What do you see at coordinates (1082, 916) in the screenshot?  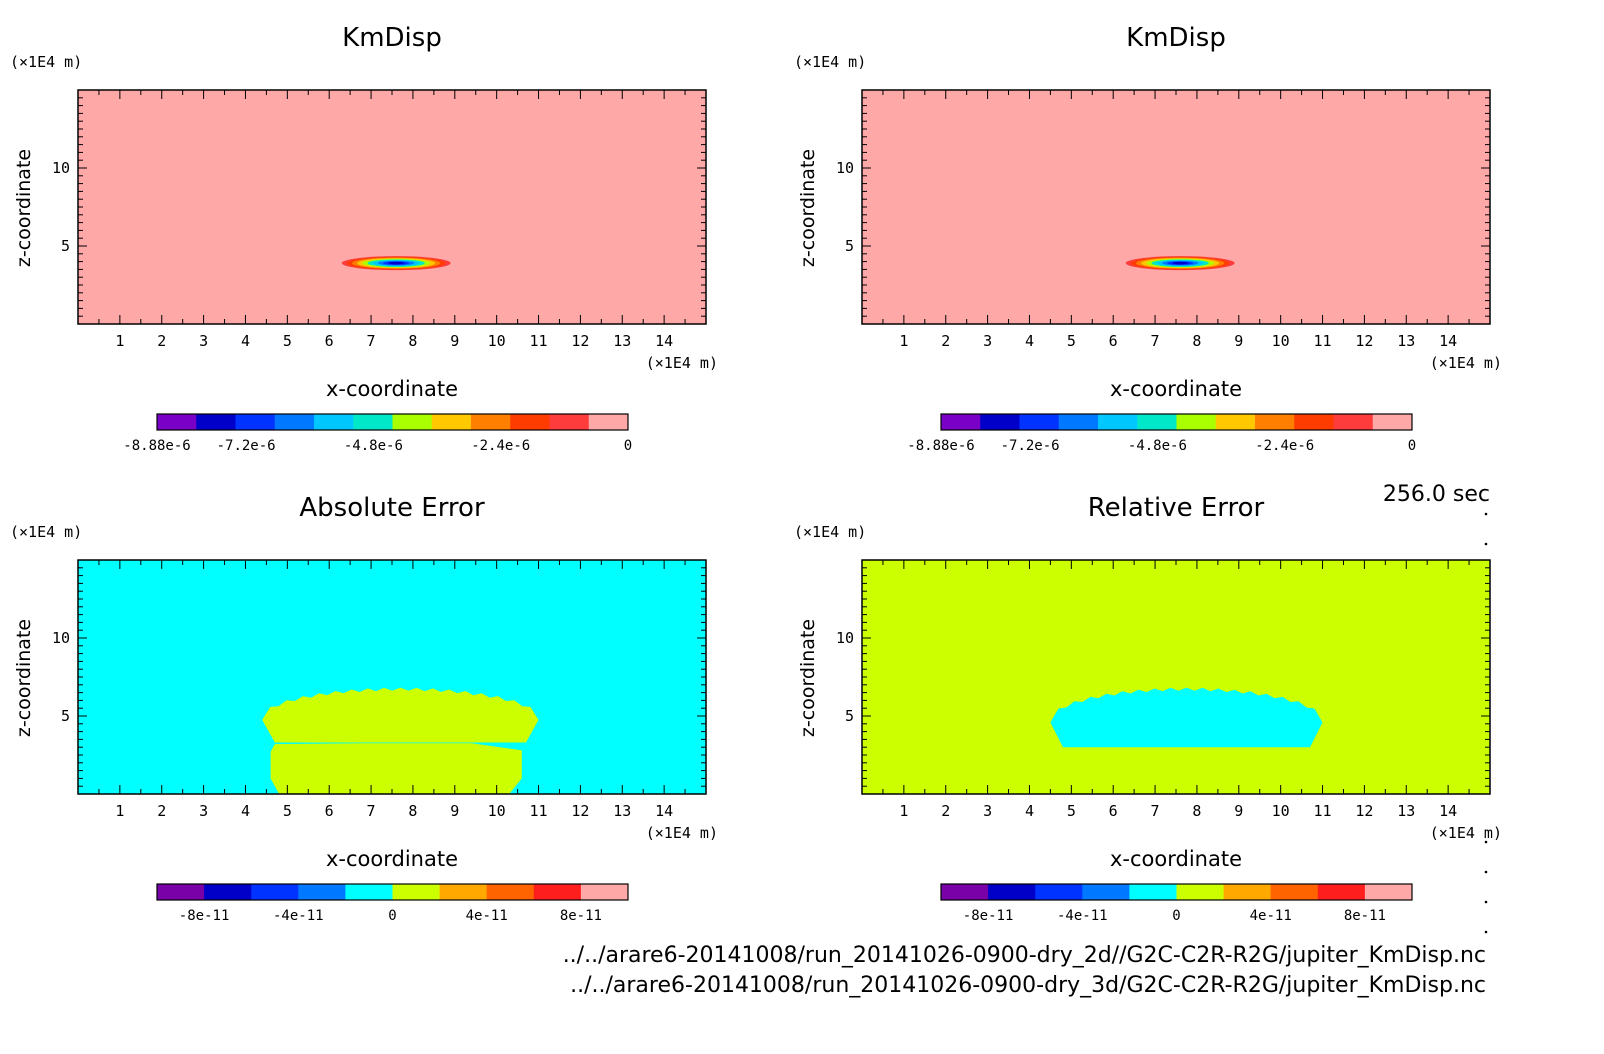 I see `colorbar-tick-label: -4e-11` at bounding box center [1082, 916].